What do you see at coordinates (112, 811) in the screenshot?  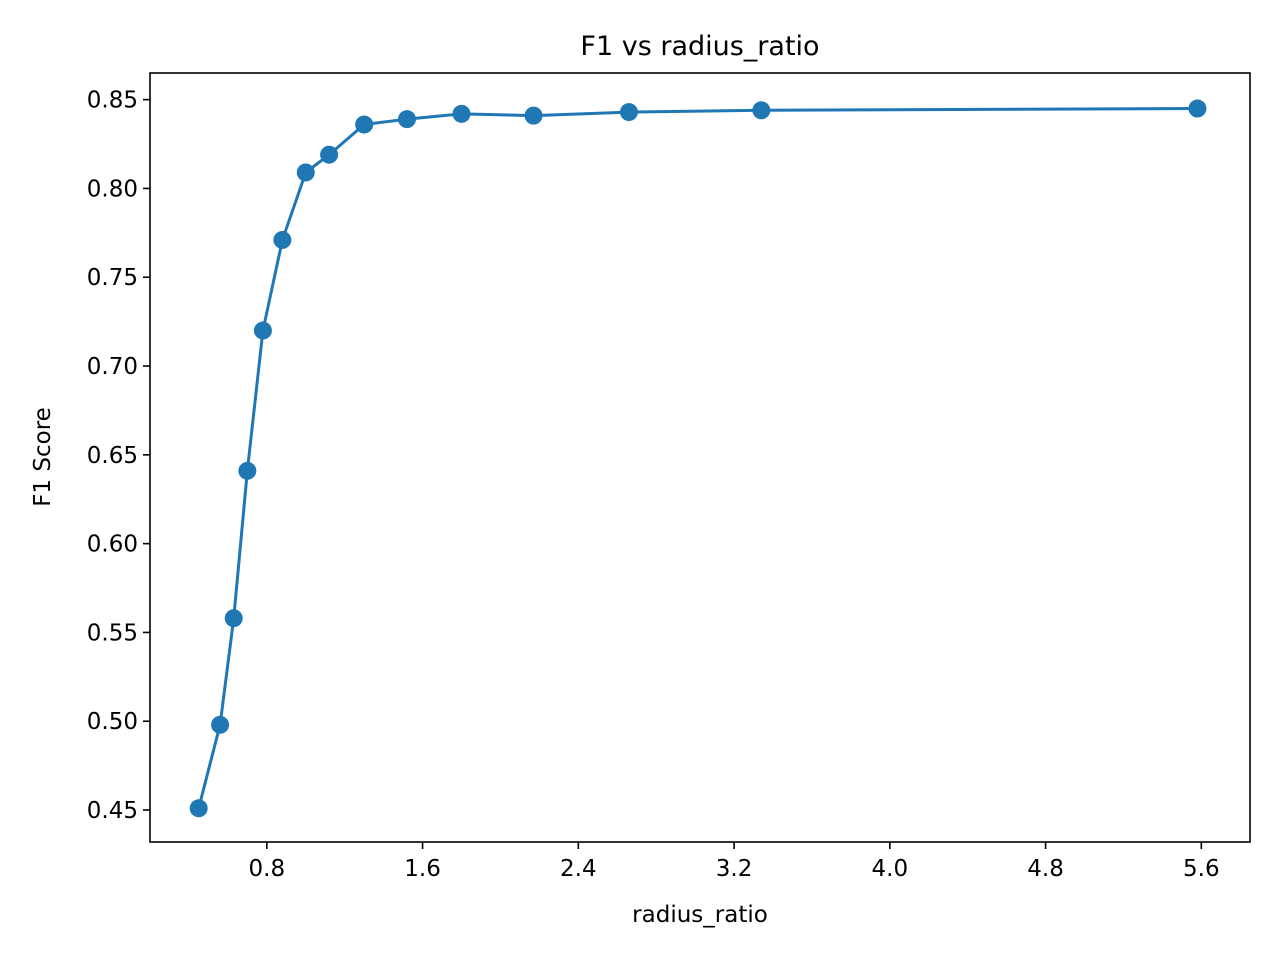 I see `y-tick-label: 0.45` at bounding box center [112, 811].